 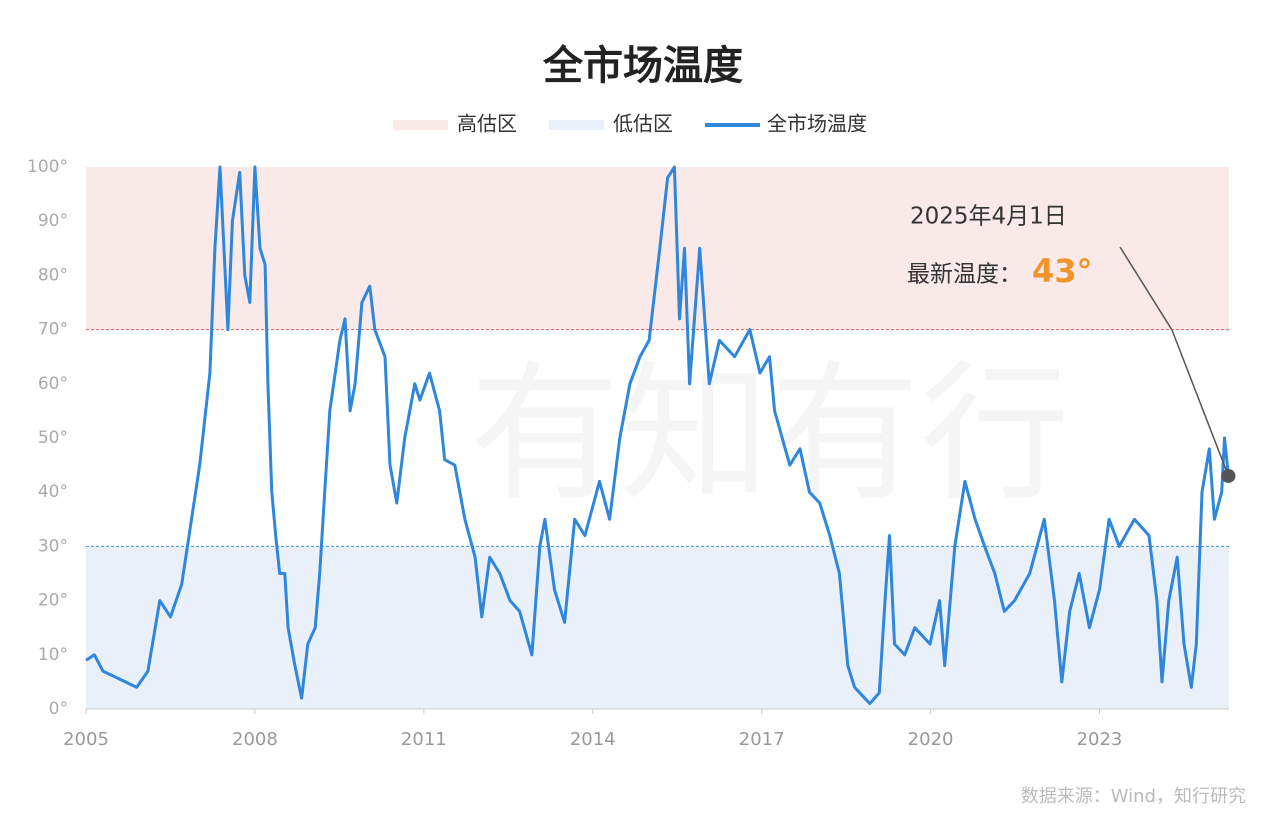 What do you see at coordinates (643, 124) in the screenshot?
I see `legend-label: 低估区` at bounding box center [643, 124].